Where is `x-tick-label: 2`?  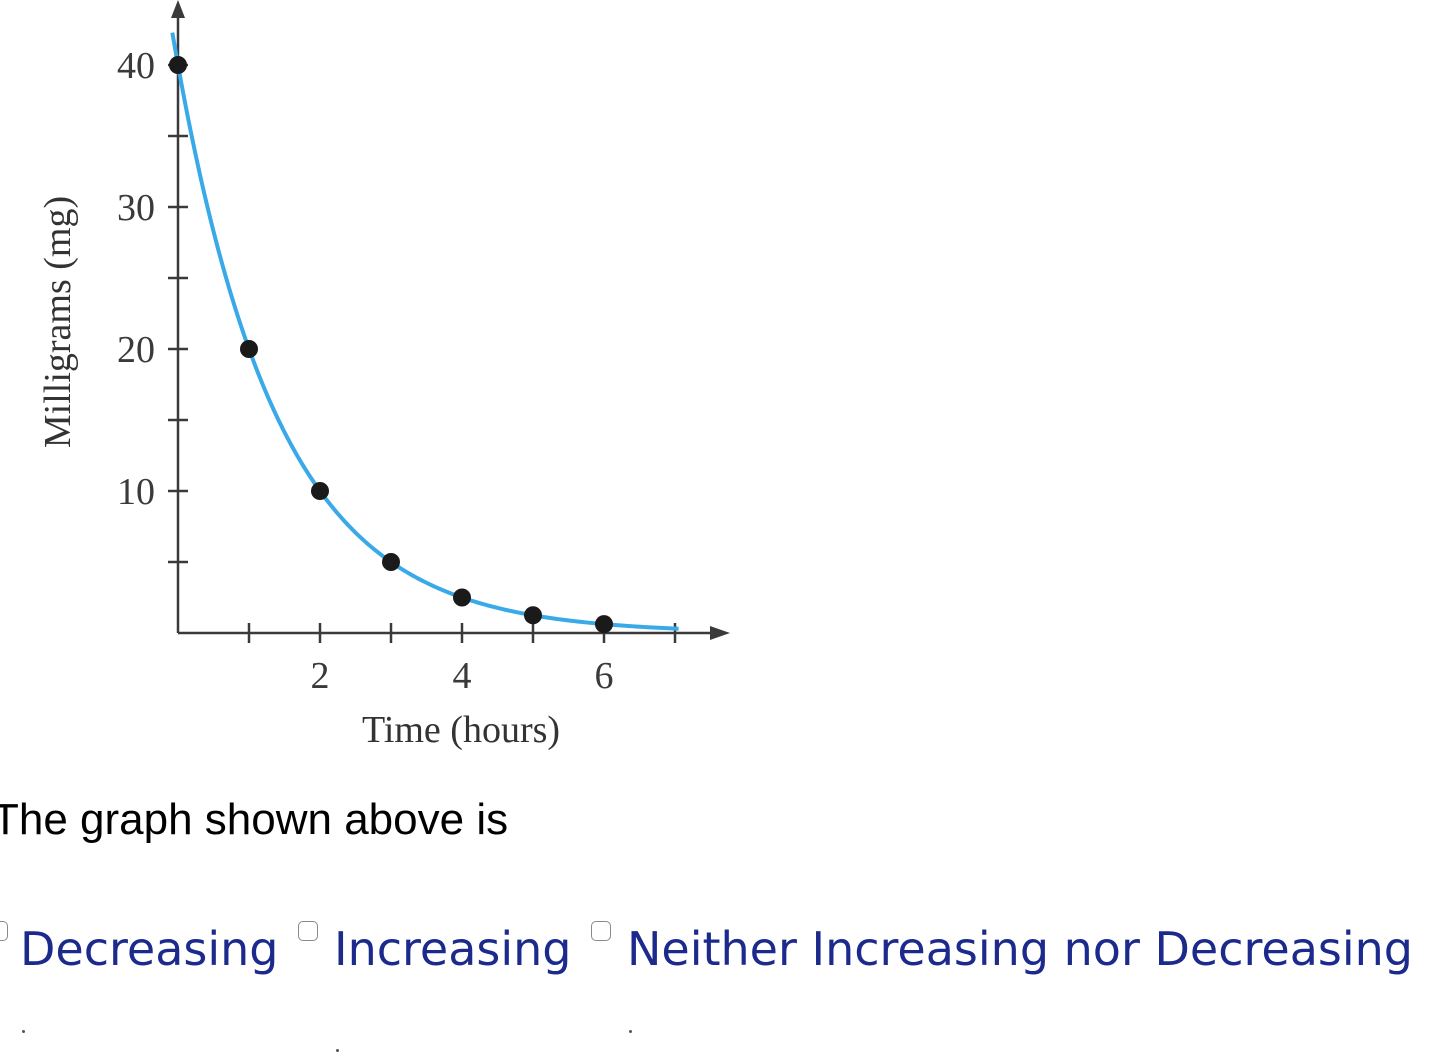
x-tick-label: 2 is located at coordinates (320, 676).